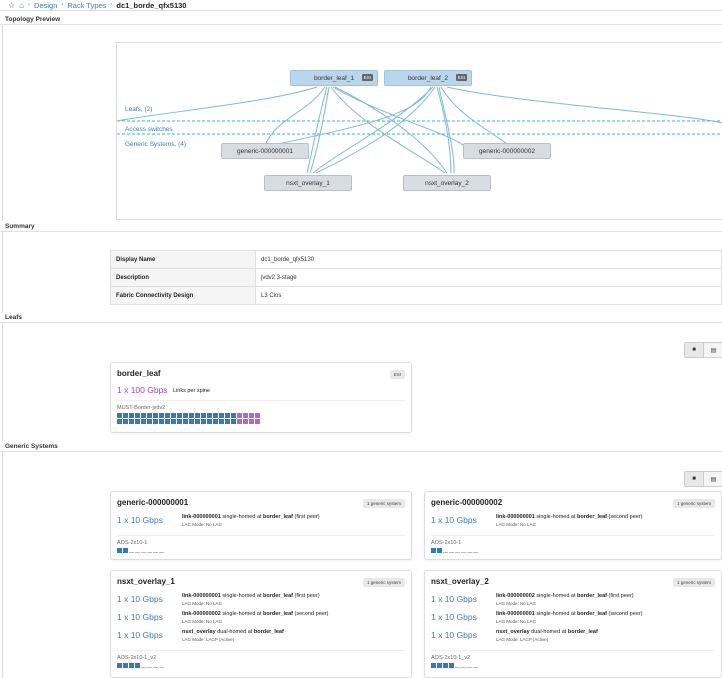 Image resolution: width=722 pixels, height=678 pixels. I want to click on generic-view-toggle: ■ ▤, so click(703, 479).